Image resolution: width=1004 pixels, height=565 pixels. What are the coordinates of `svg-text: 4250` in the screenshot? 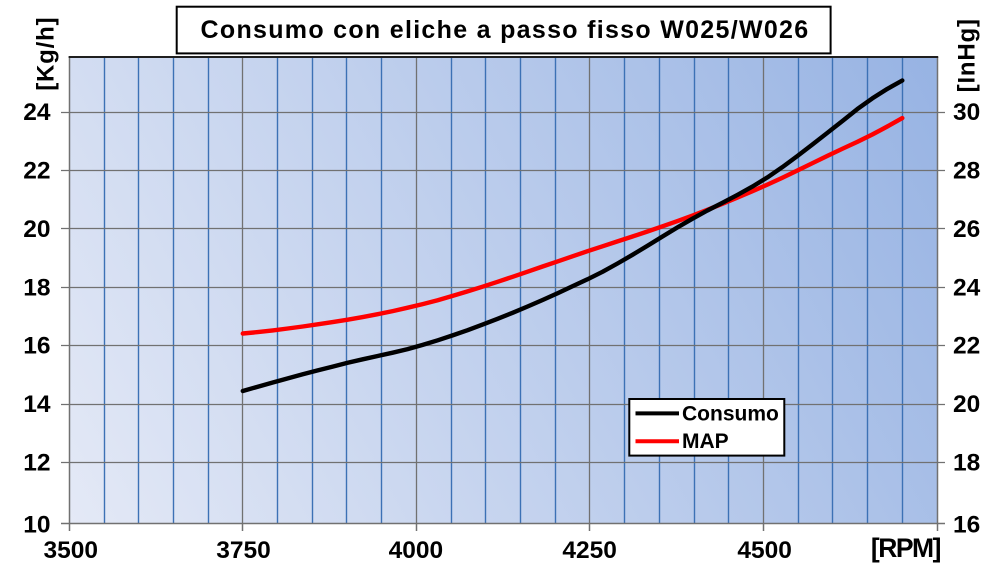 It's located at (589, 550).